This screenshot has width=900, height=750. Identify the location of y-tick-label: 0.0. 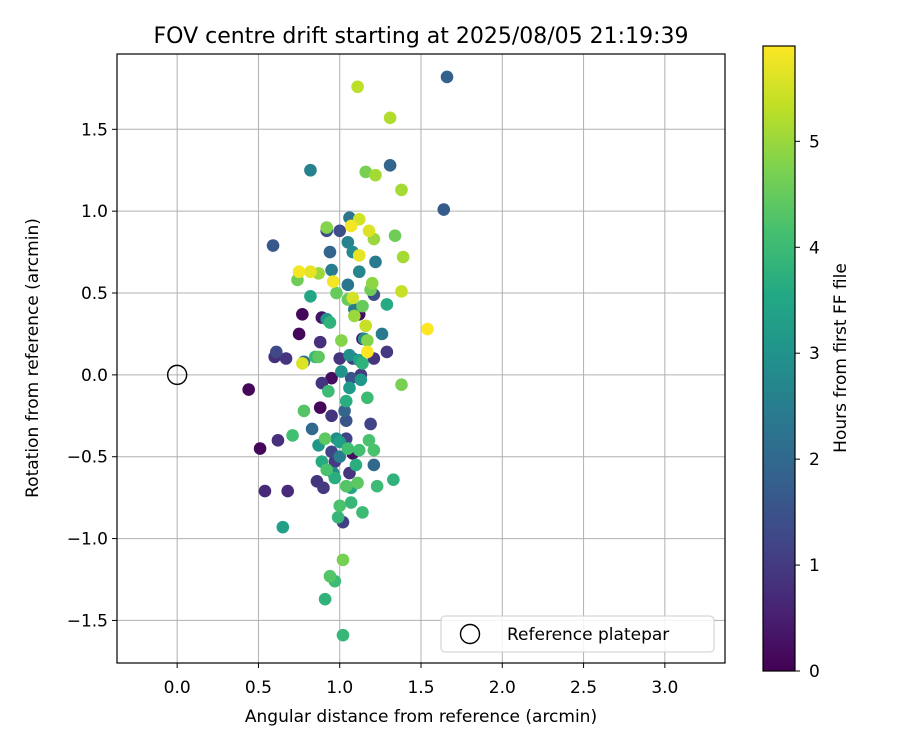
(94, 376).